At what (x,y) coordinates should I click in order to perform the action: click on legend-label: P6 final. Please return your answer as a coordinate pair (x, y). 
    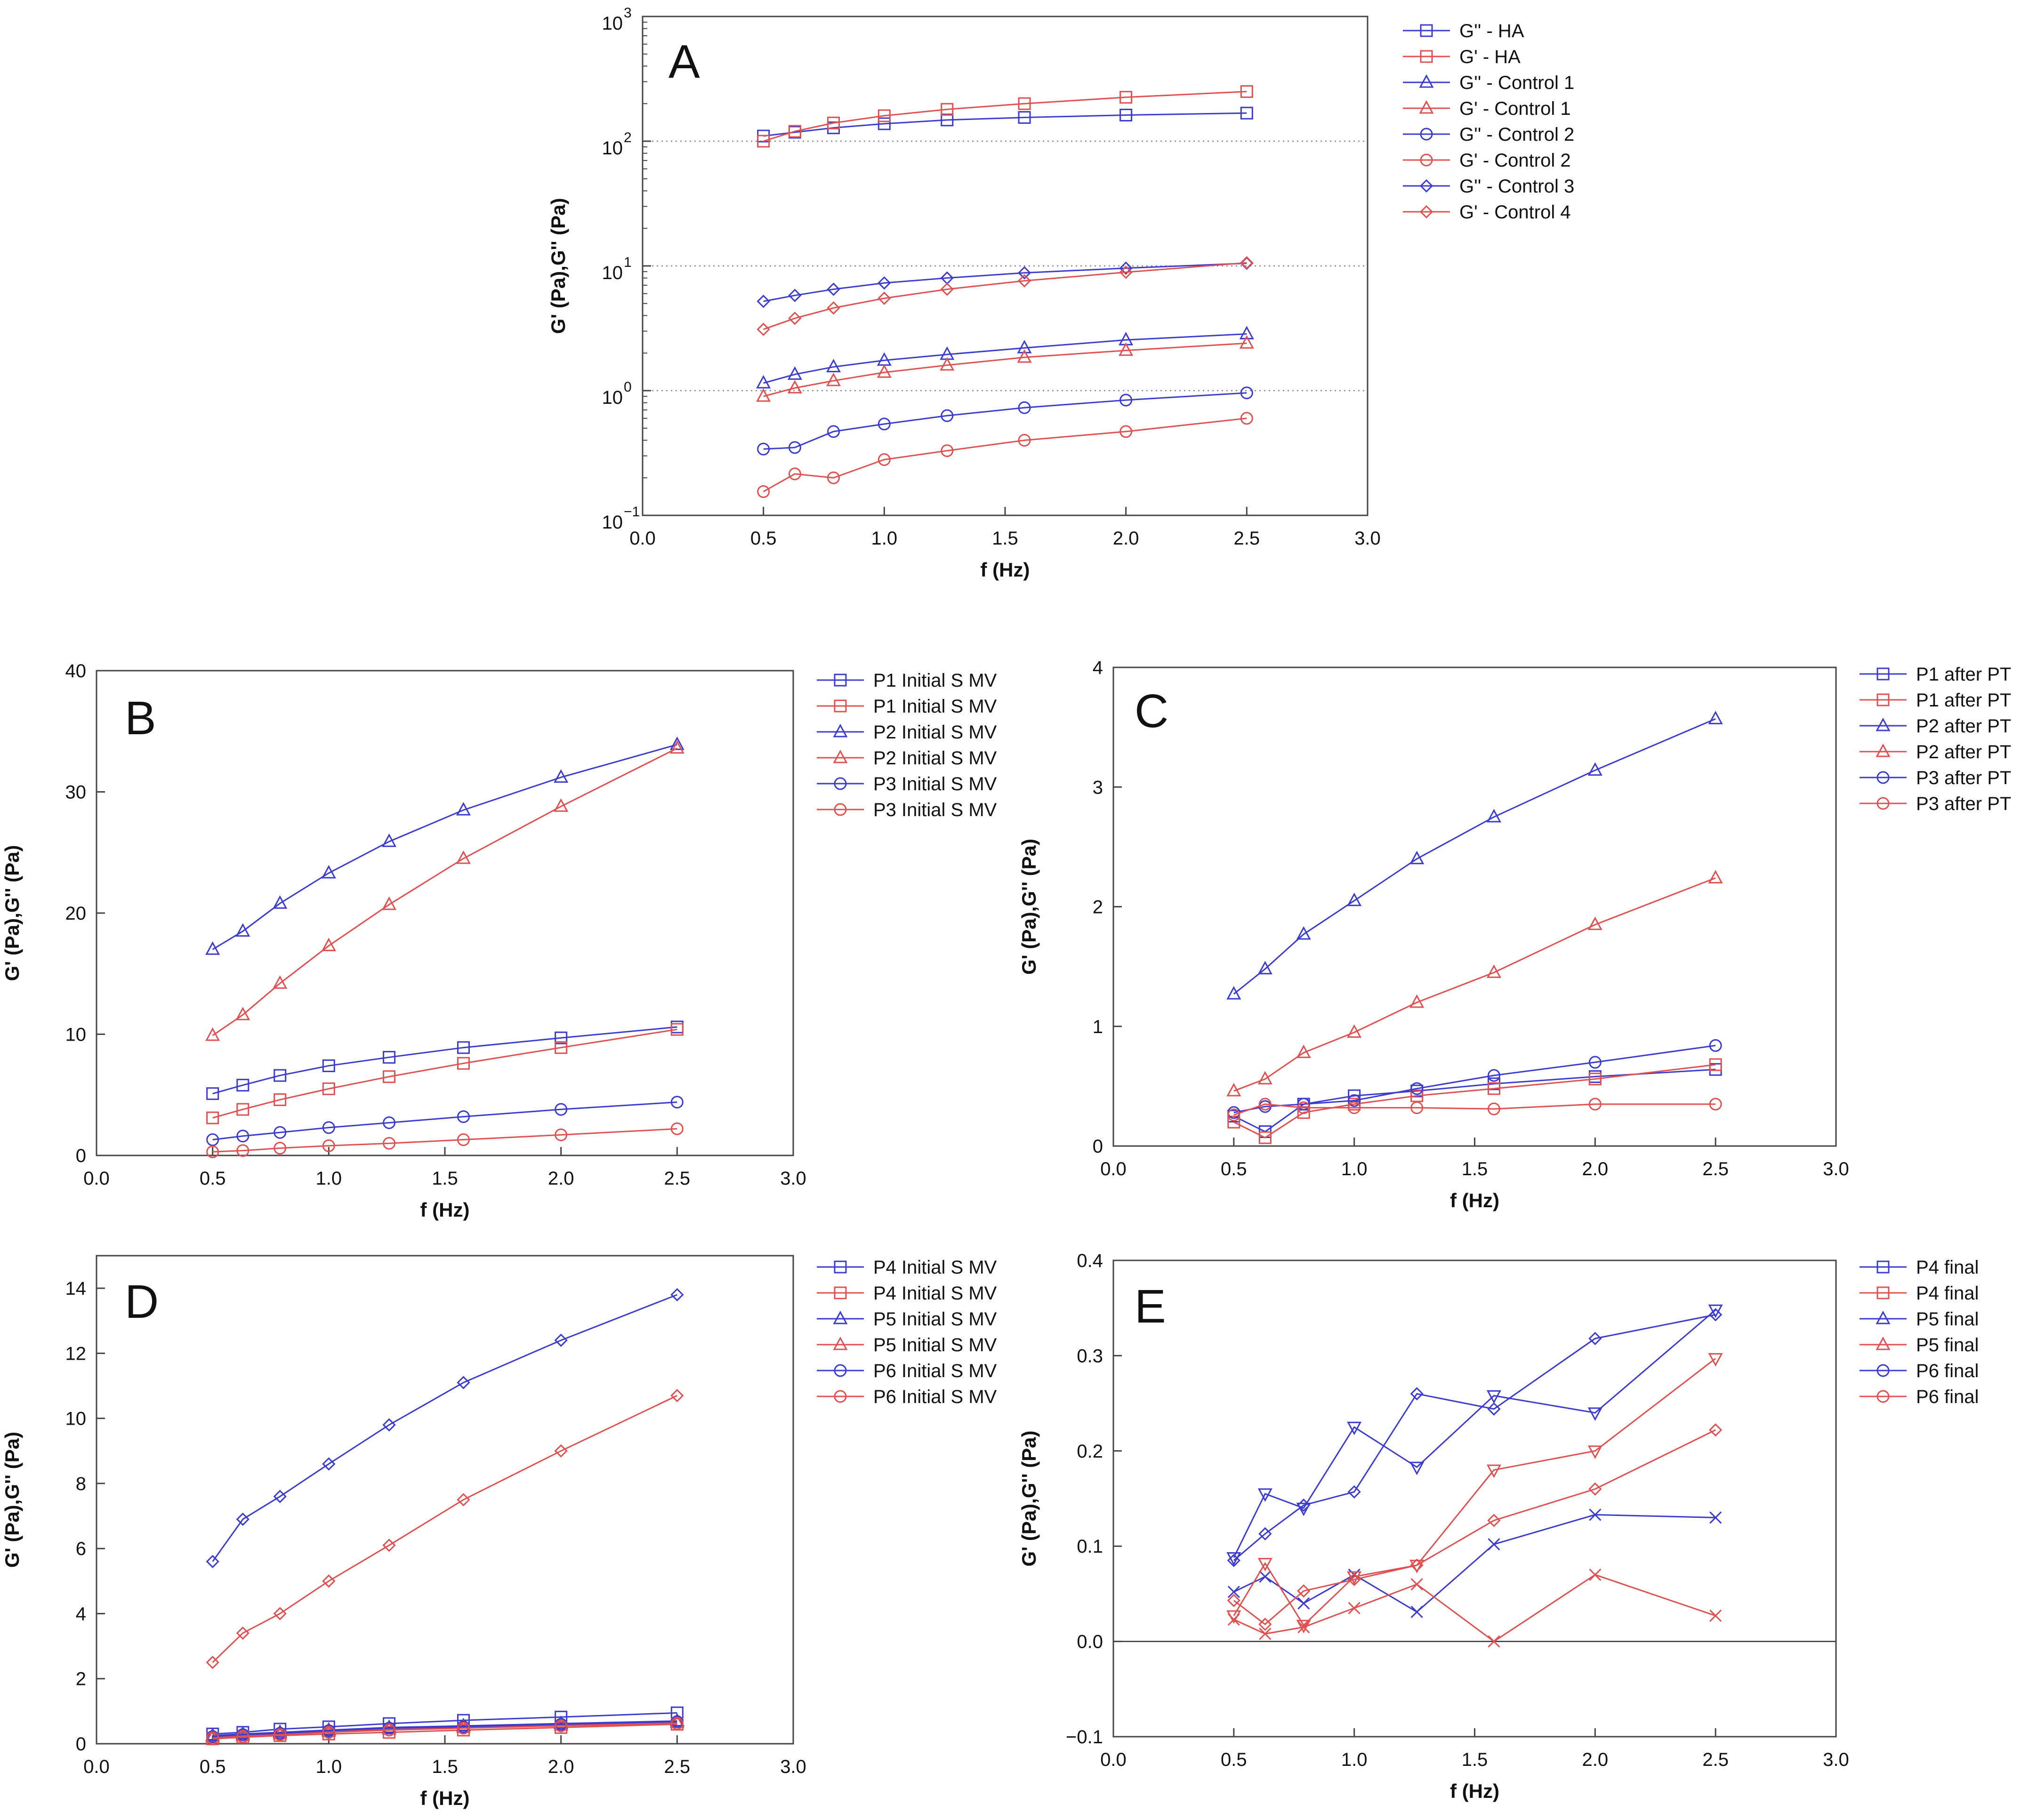
    Looking at the image, I should click on (1948, 1371).